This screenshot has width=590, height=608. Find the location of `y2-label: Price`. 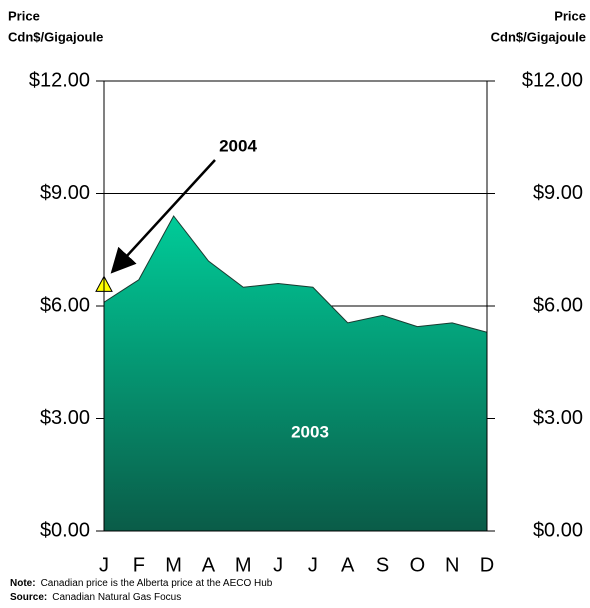

y2-label: Price is located at coordinates (570, 15).